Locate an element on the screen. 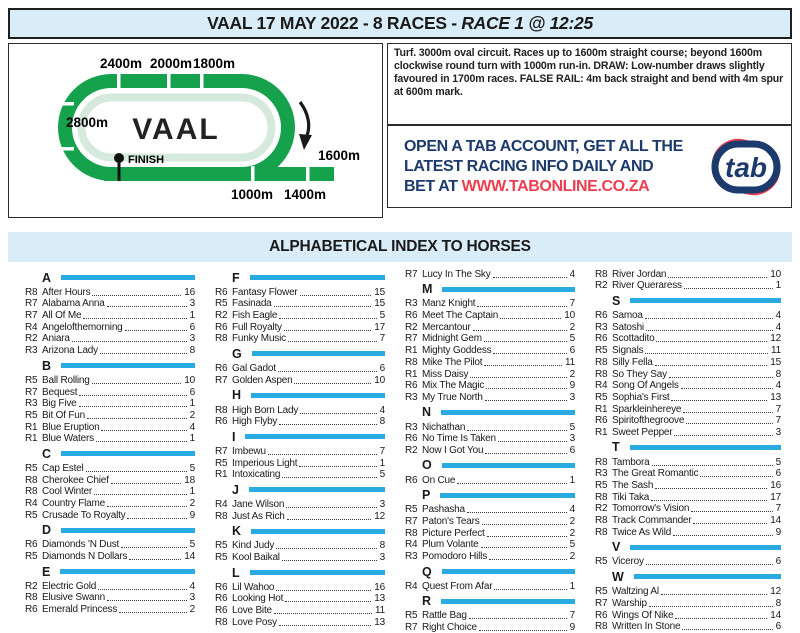 The width and height of the screenshot is (800, 633). race-number: R1 is located at coordinates (221, 475).